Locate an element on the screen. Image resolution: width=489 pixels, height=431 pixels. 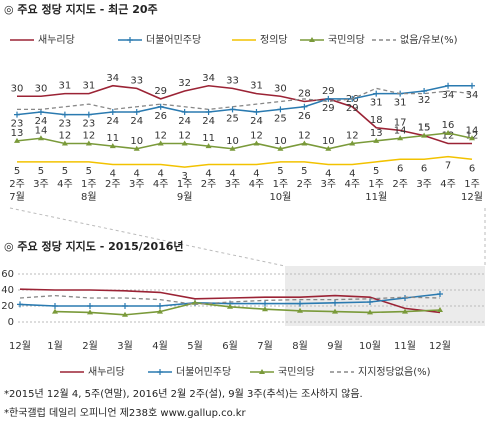
month-label: 7월 is located at coordinates (17, 197).